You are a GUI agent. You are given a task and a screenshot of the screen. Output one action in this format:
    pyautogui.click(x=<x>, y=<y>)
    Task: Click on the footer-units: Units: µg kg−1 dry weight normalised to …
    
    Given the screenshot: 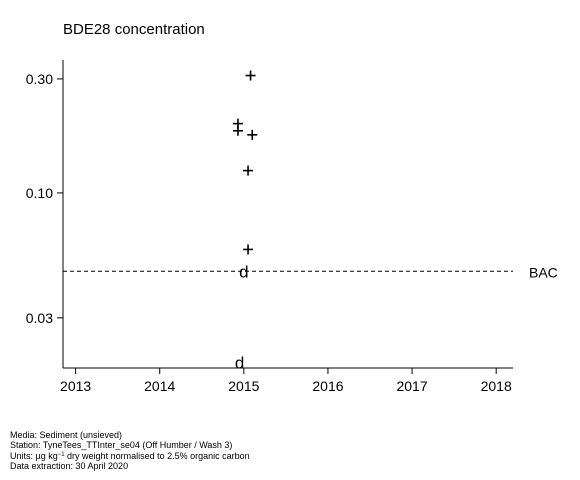 What is the action you would take?
    pyautogui.click(x=130, y=455)
    